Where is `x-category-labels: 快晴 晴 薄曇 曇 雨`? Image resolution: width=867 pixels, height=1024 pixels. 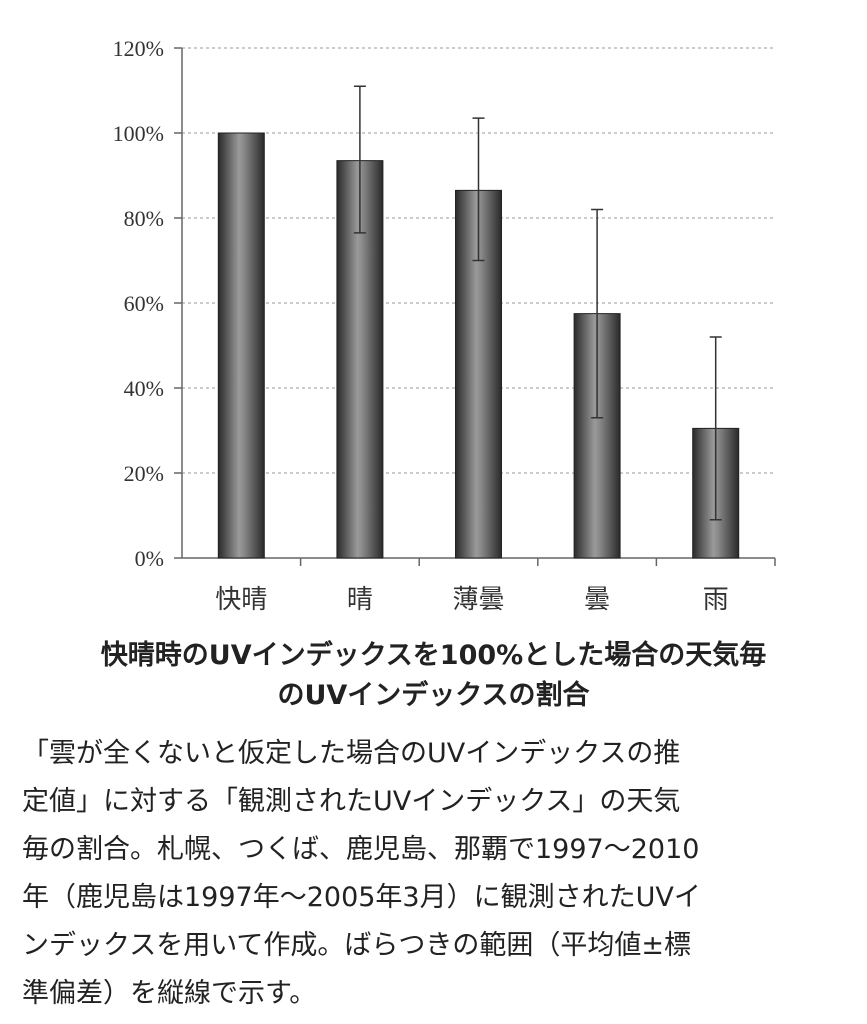
x-category-labels: 快晴 晴 薄曇 曇 雨 is located at coordinates (471, 600).